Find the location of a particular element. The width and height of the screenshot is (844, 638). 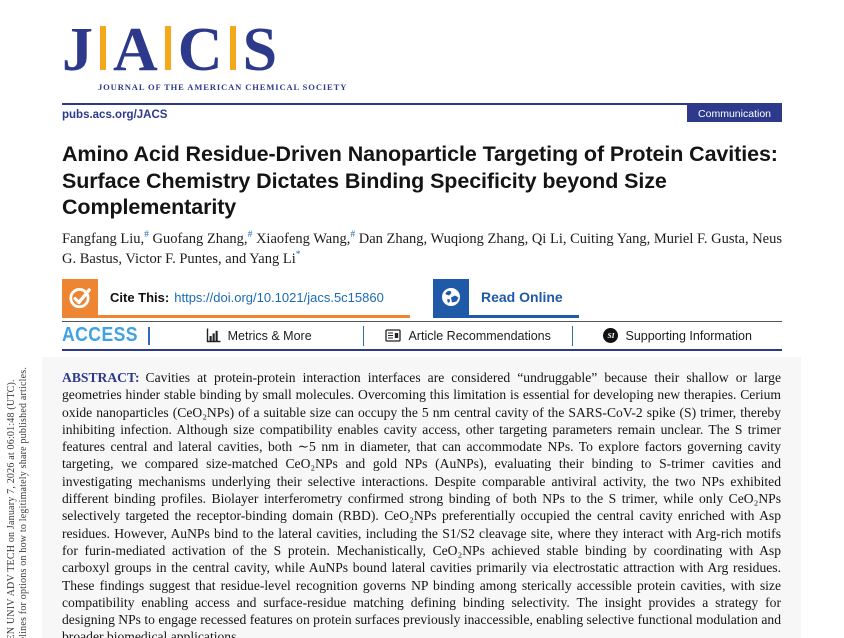

access-link: ACCESS is located at coordinates (100, 335).